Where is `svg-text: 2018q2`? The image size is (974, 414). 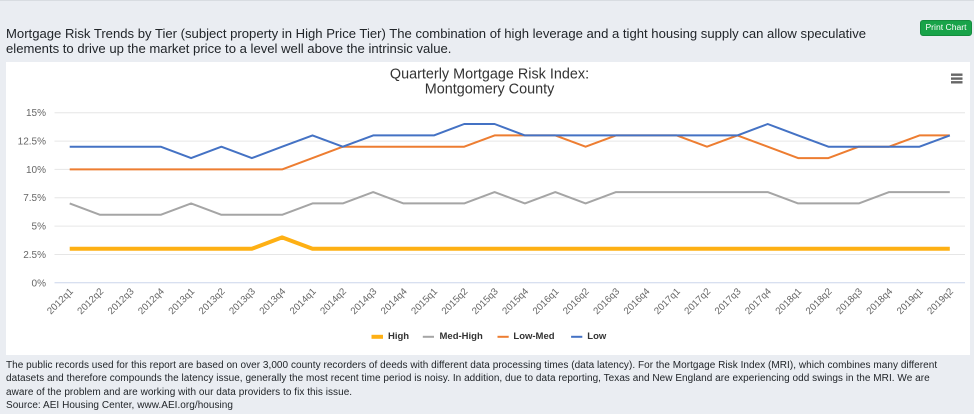 svg-text: 2018q2 is located at coordinates (819, 301).